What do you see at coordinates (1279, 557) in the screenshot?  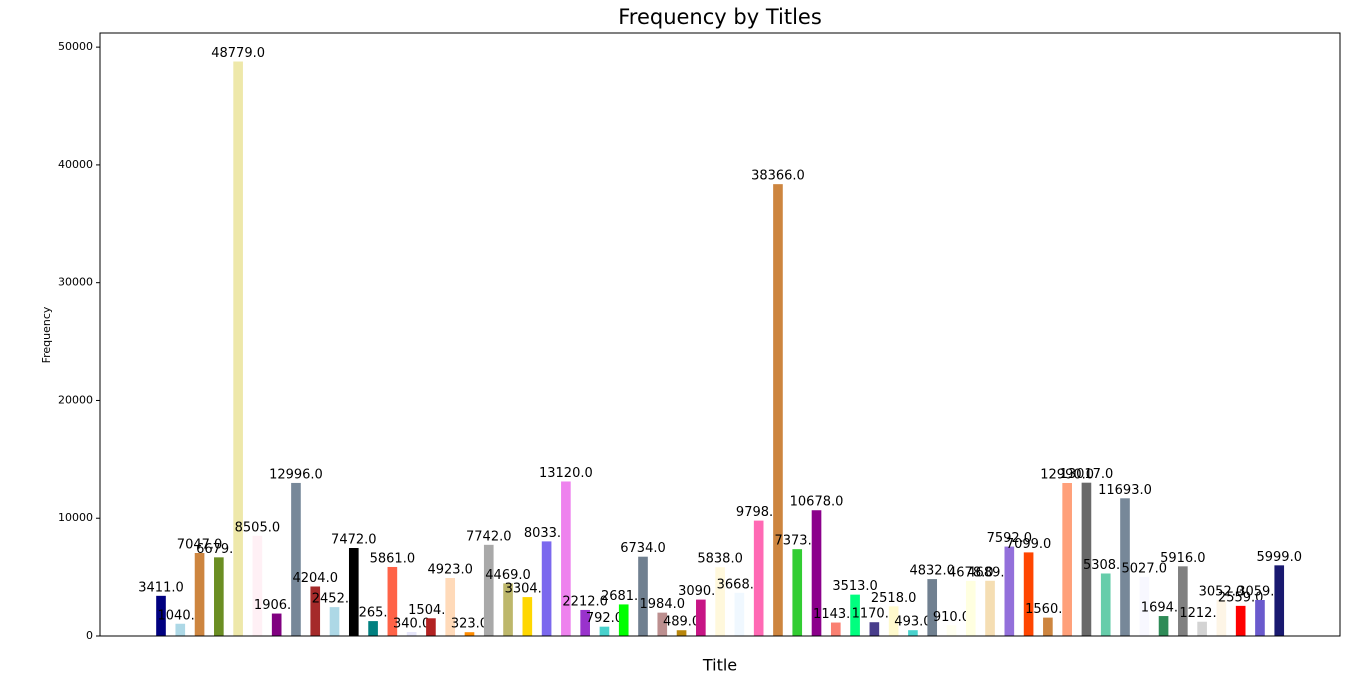 I see `value-label: 5999.0` at bounding box center [1279, 557].